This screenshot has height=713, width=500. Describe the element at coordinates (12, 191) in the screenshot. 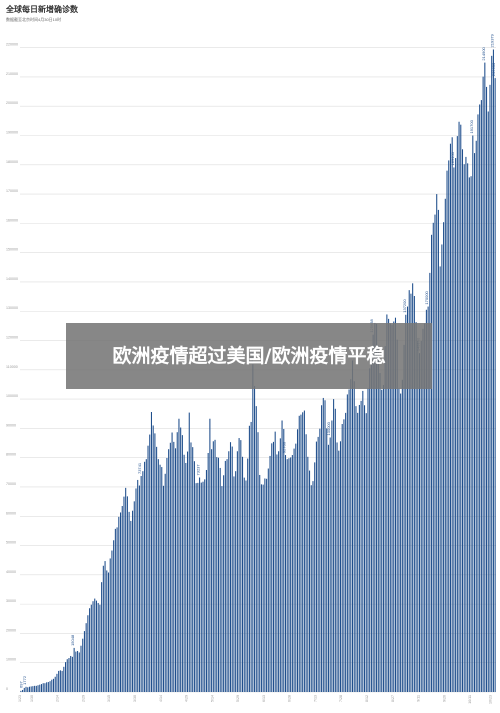

I see `y-tick-label: 170000` at that location.